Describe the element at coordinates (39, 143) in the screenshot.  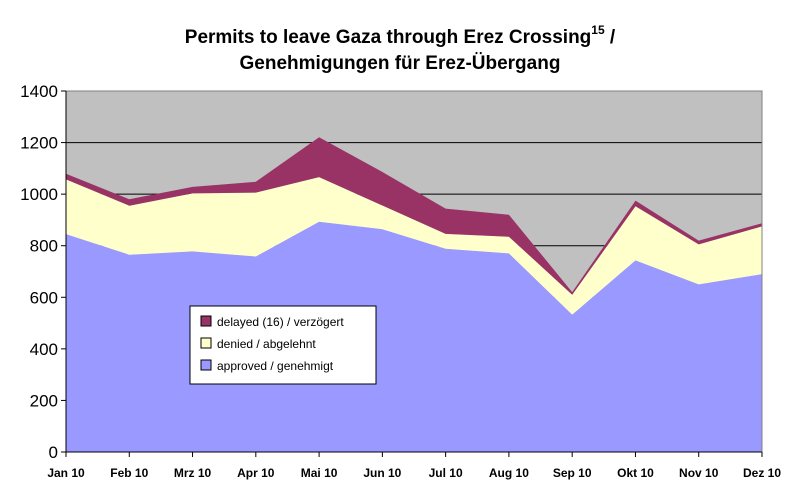
I see `y-tick-label: 1200` at that location.